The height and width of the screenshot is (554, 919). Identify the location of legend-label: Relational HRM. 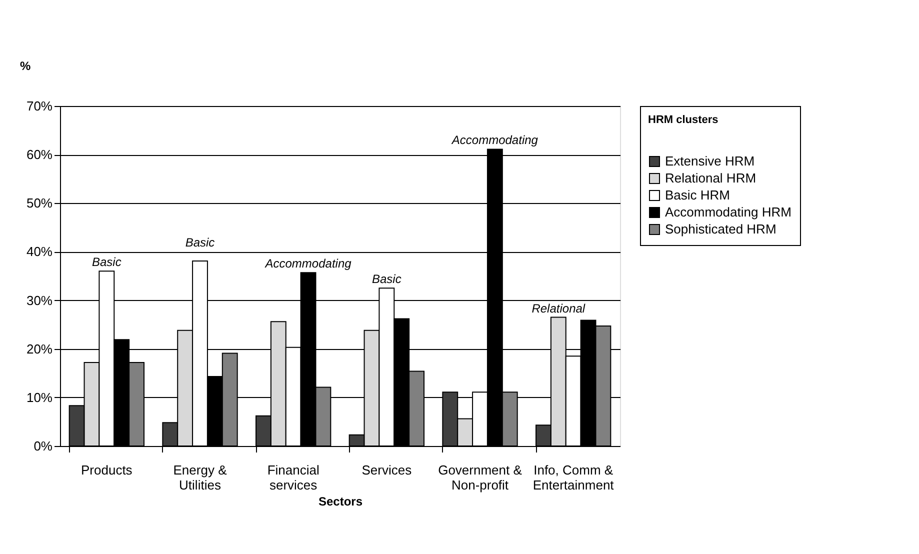
(710, 178).